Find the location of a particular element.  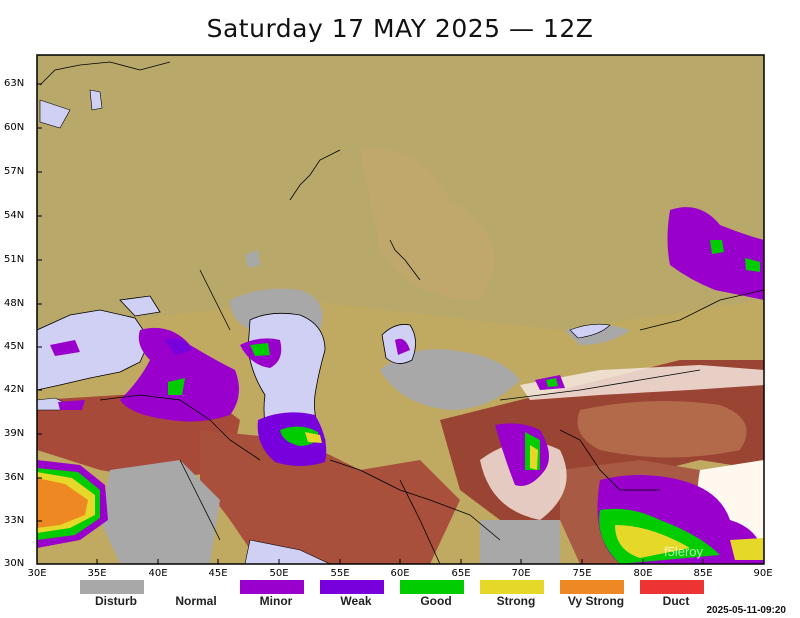

lon-label: 90E is located at coordinates (763, 573).